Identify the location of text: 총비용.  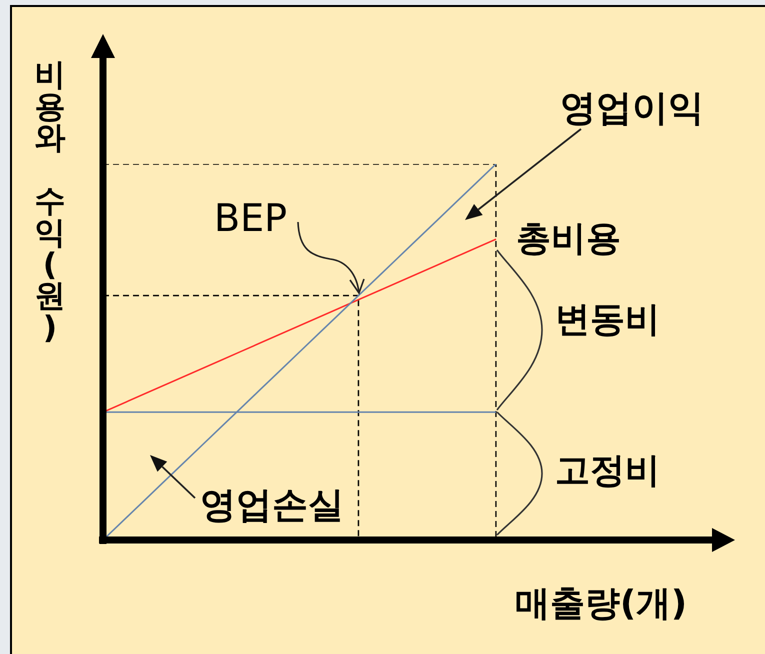
(568, 239).